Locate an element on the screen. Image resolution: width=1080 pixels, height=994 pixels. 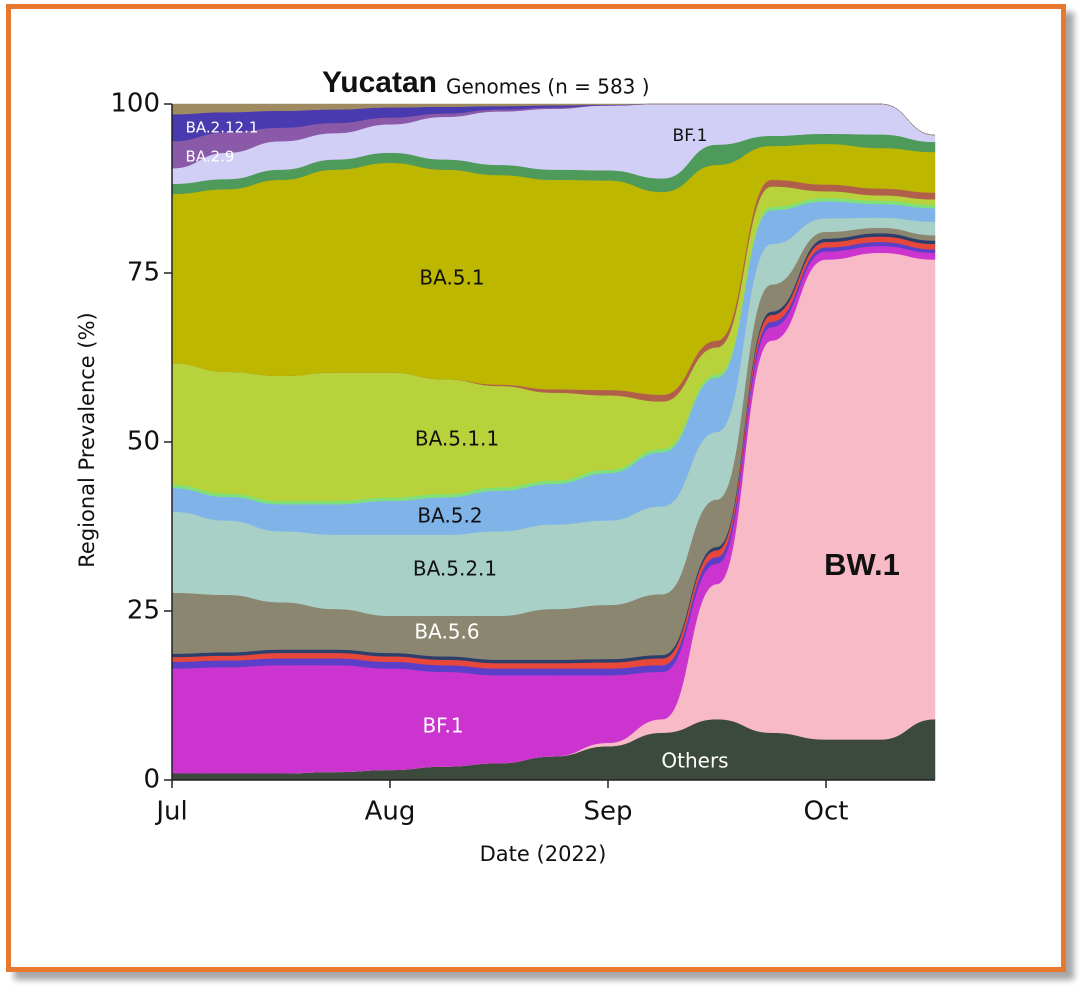
series-label: Others is located at coordinates (694, 761).